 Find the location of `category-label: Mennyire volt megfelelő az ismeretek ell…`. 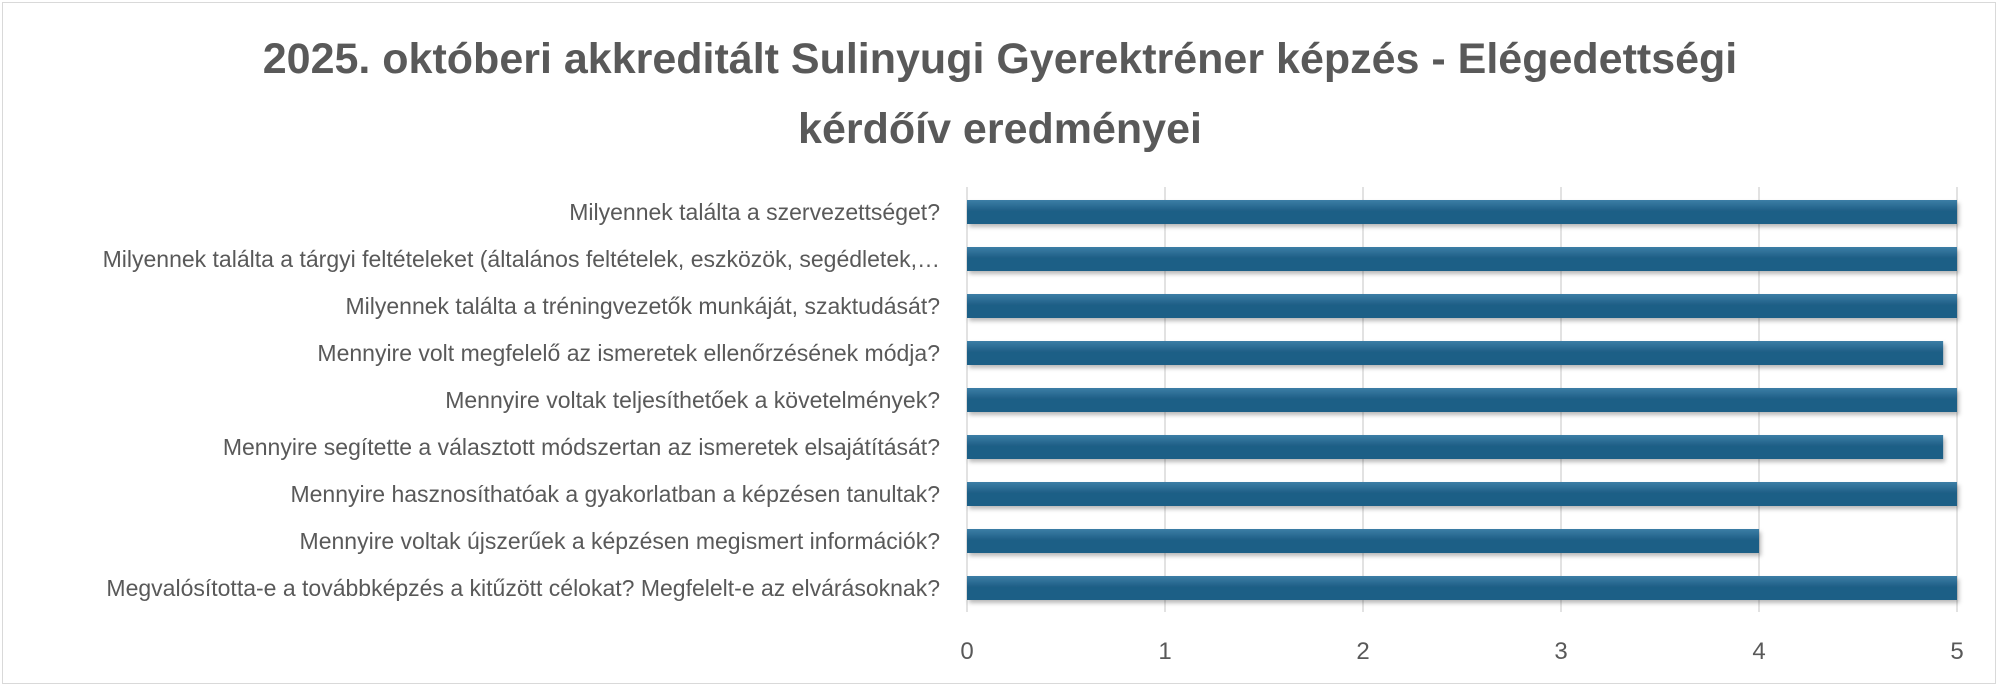

category-label: Mennyire volt megfelelő az ismeretek ell… is located at coordinates (628, 353).